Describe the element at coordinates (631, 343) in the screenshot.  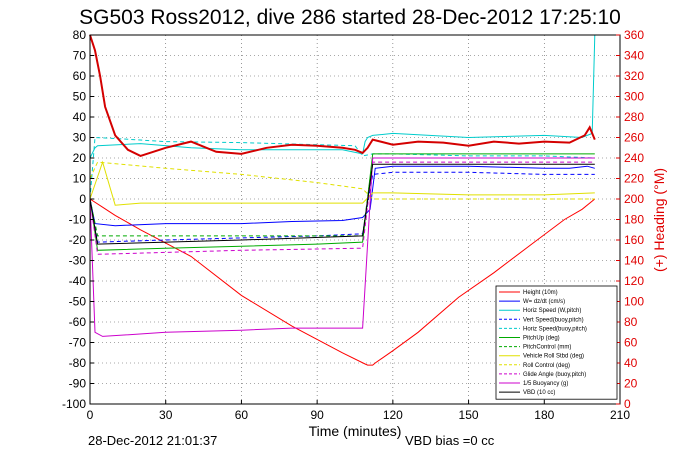
I see `y2-tick-label: 60` at that location.